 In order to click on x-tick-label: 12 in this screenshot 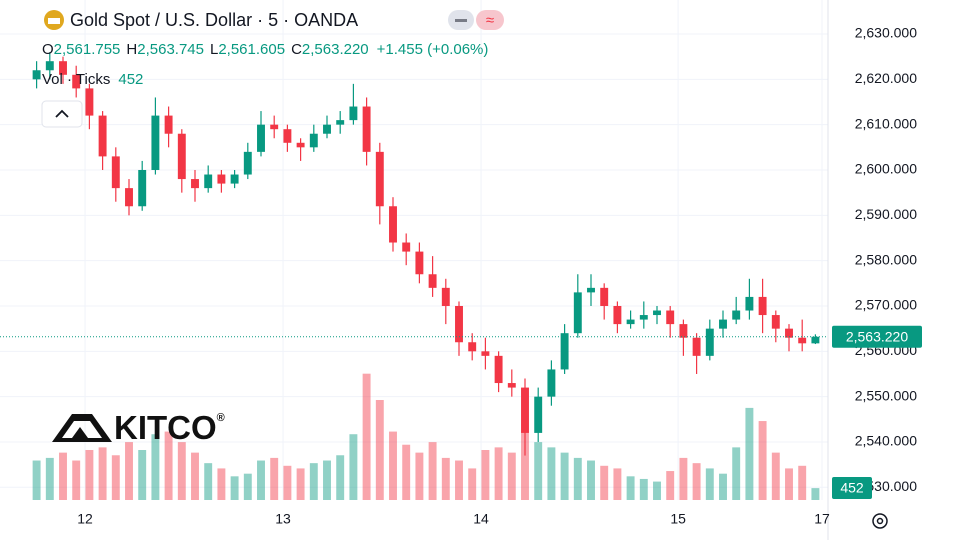, I will do `click(85, 519)`.